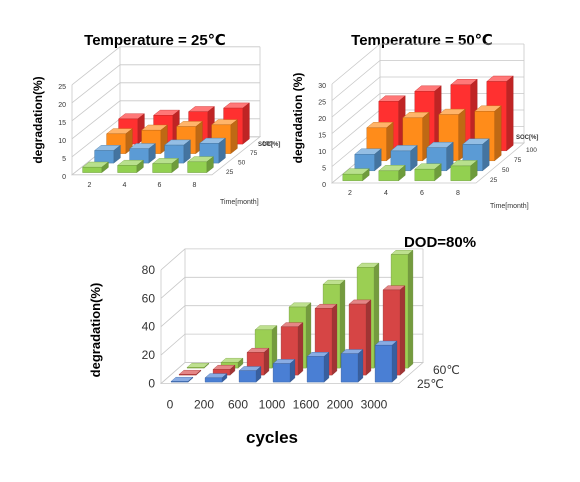 Image resolution: width=580 pixels, height=482 pixels. Describe the element at coordinates (374, 405) in the screenshot. I see `x-tick-label: 3000` at that location.